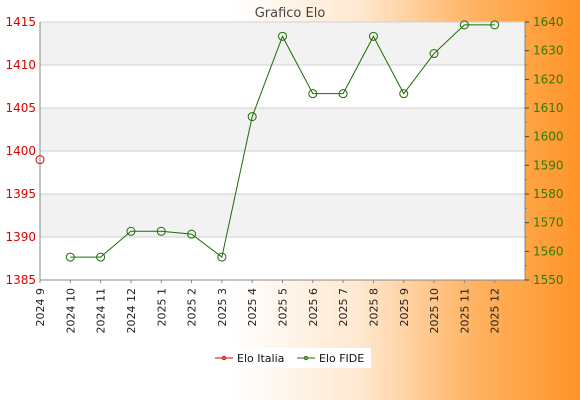 Image resolution: width=580 pixels, height=400 pixels. I want to click on x-tick-label: 2025 6, so click(313, 307).